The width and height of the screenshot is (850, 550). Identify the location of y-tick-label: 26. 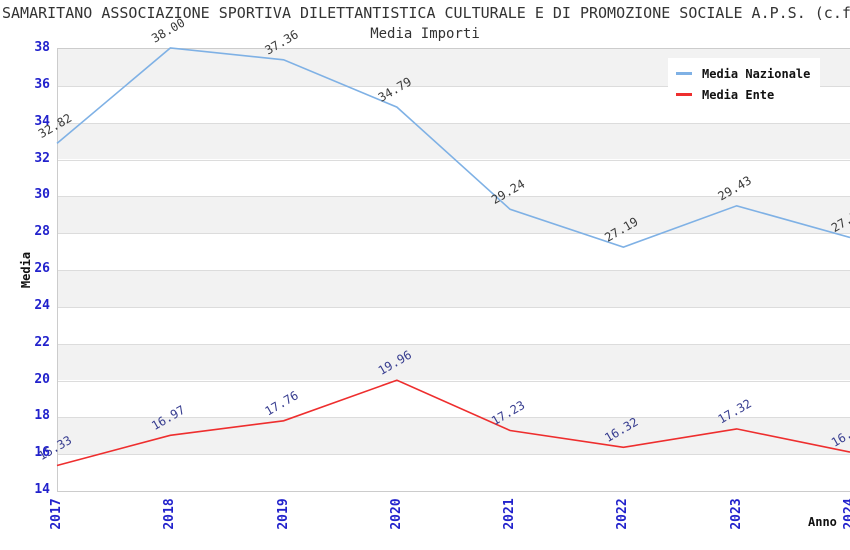
(42, 268).